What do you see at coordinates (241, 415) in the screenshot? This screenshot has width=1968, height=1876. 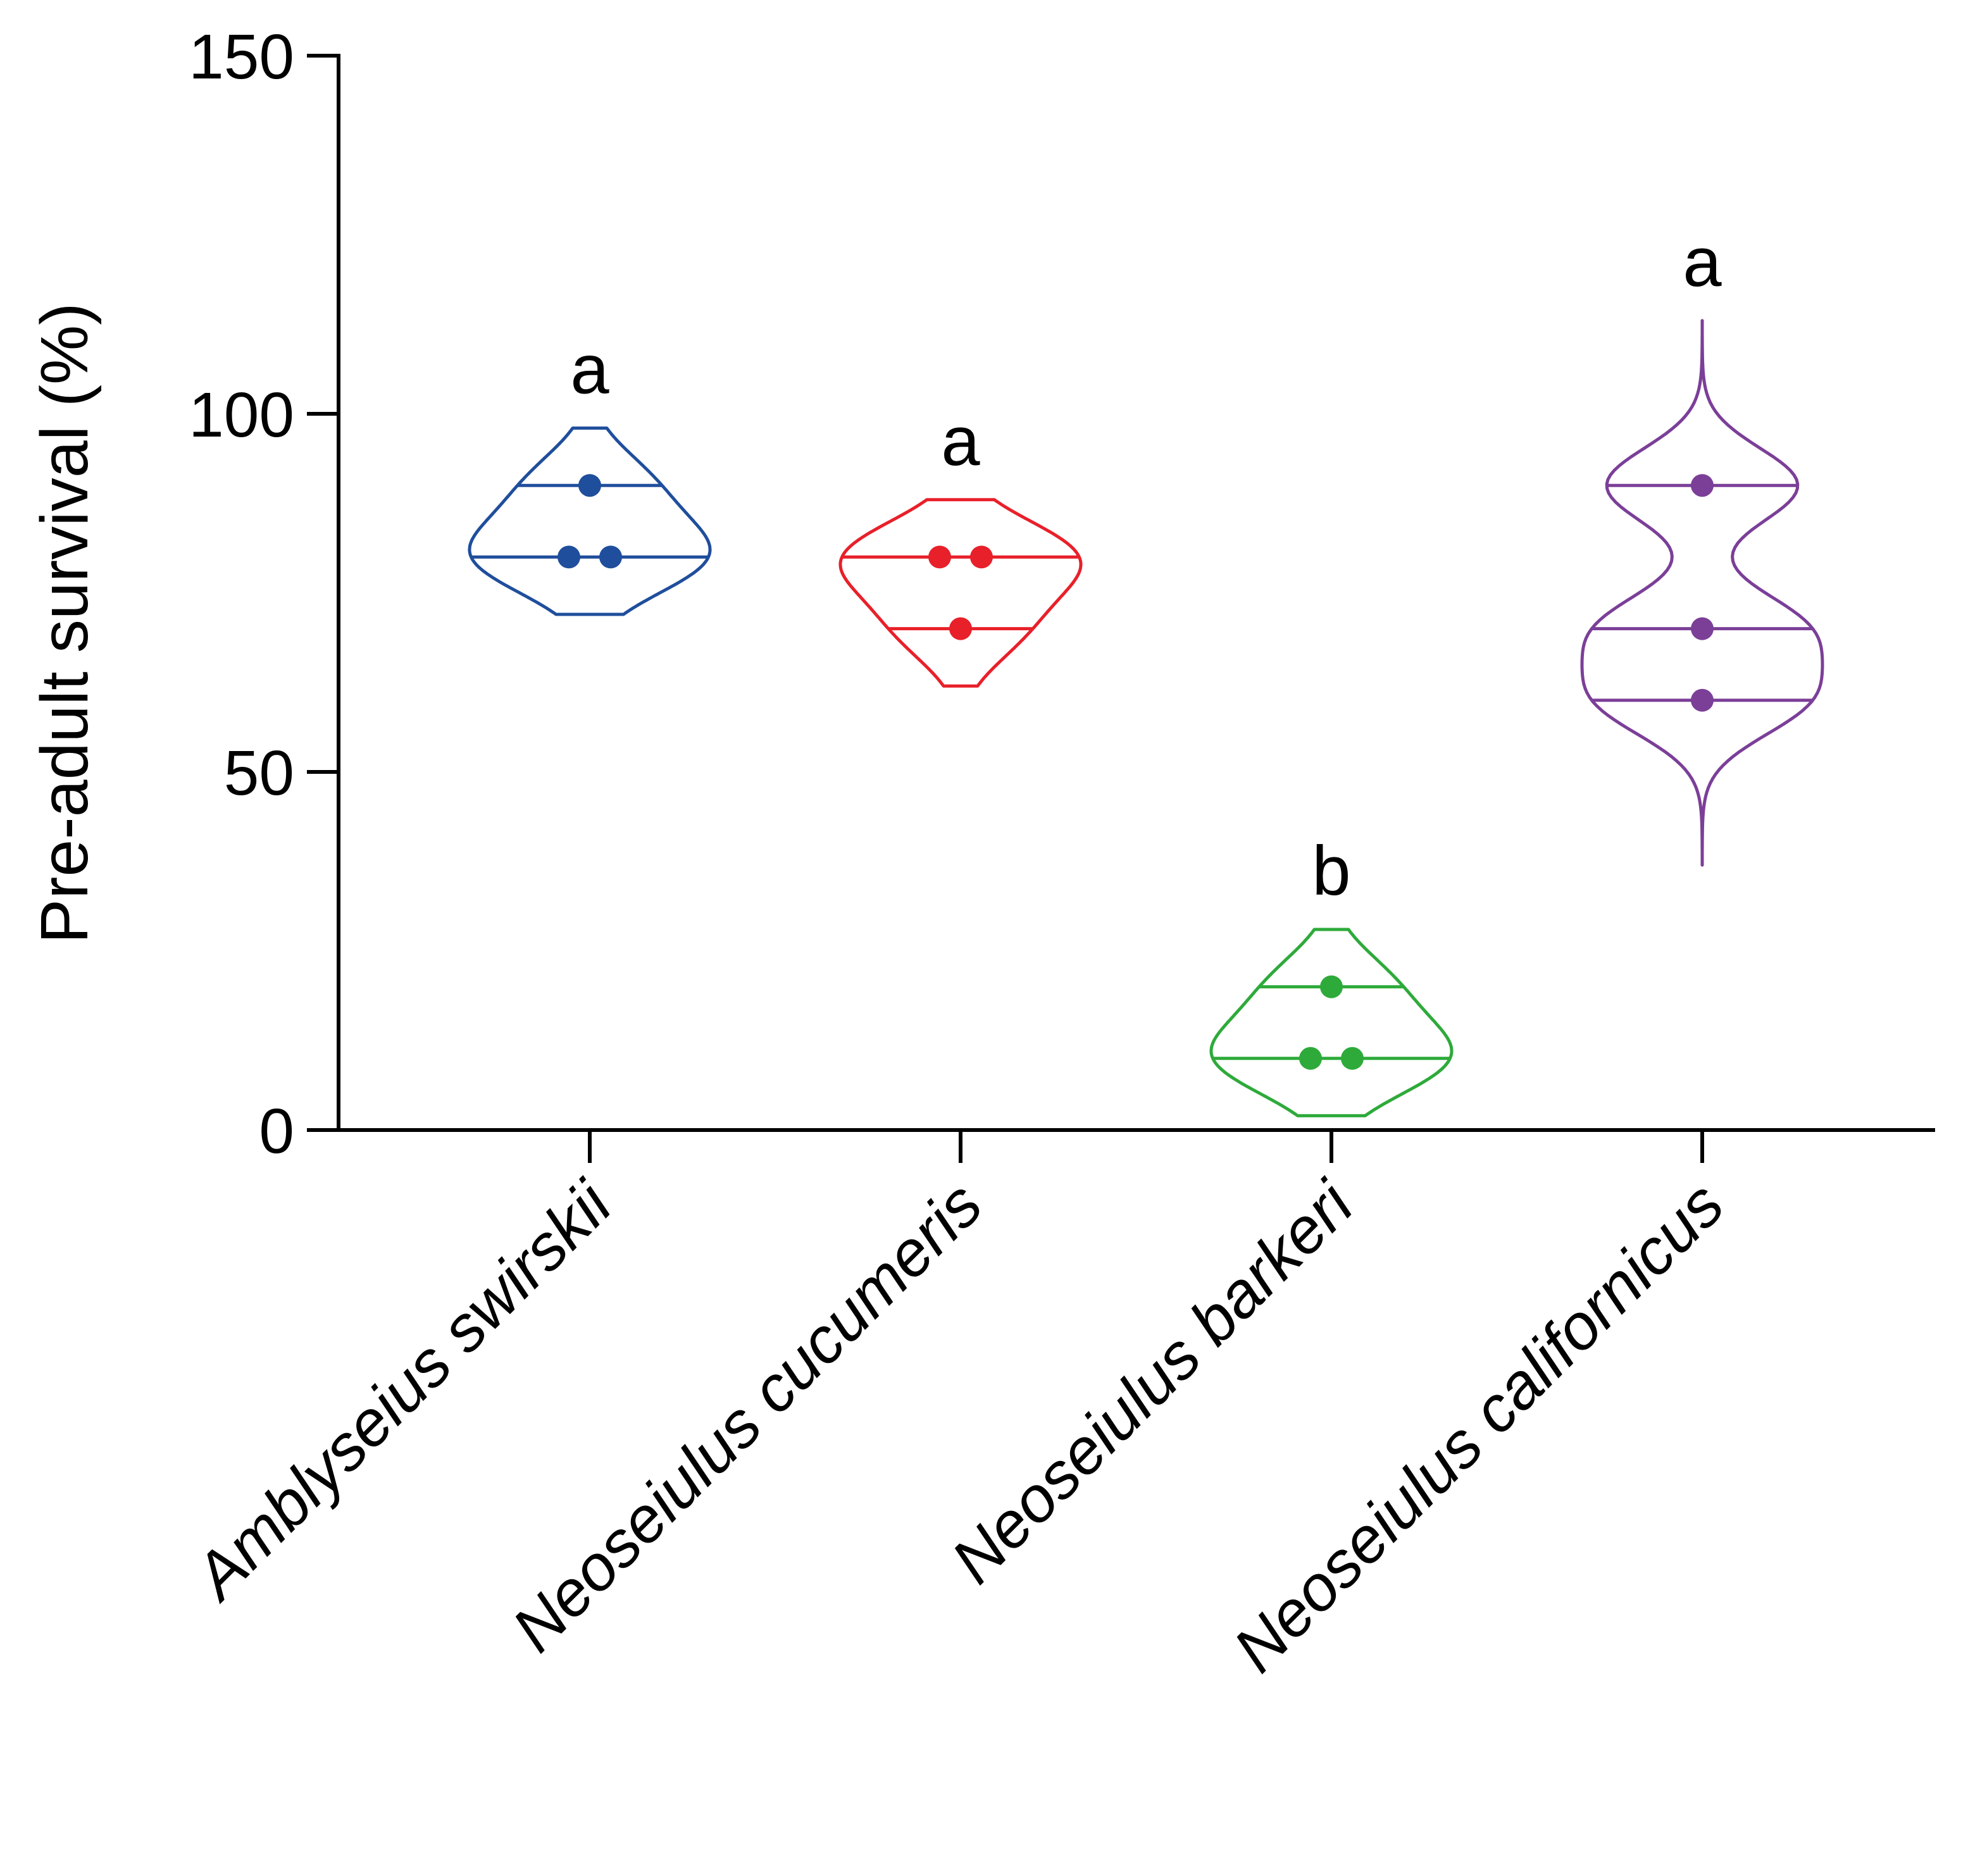 I see `y-tick-label: 100` at bounding box center [241, 415].